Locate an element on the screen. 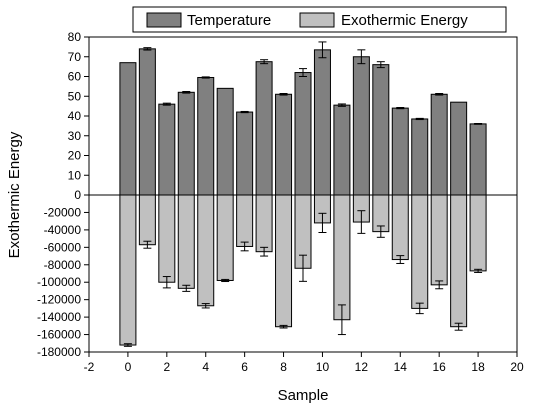 This screenshot has width=537, height=405. x-tick-label: 16 is located at coordinates (440, 367).